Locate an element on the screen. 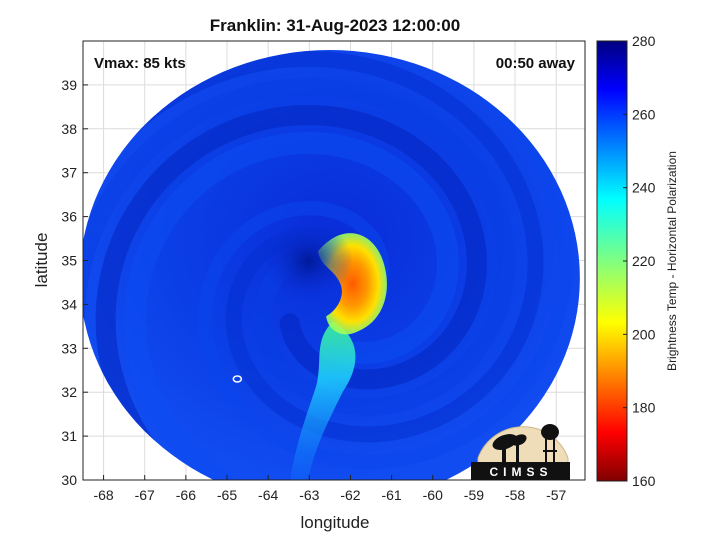  x-tick-label: -63 is located at coordinates (309, 495).